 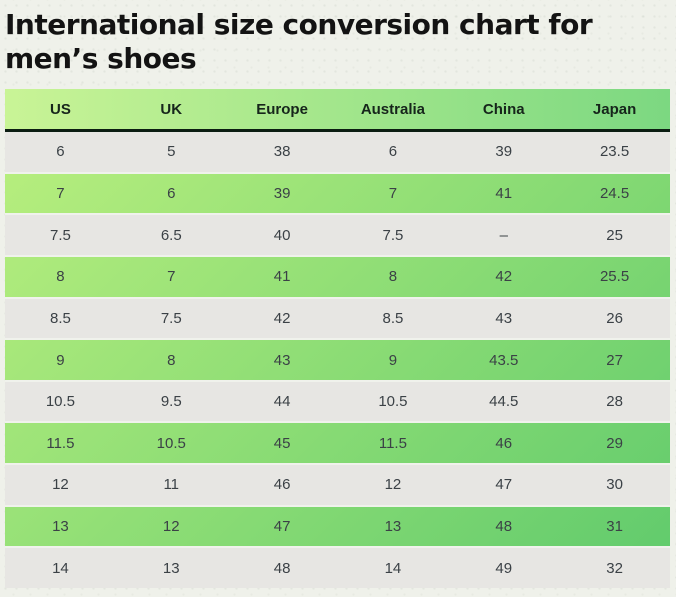 I want to click on table-cell: 5, so click(x=171, y=152).